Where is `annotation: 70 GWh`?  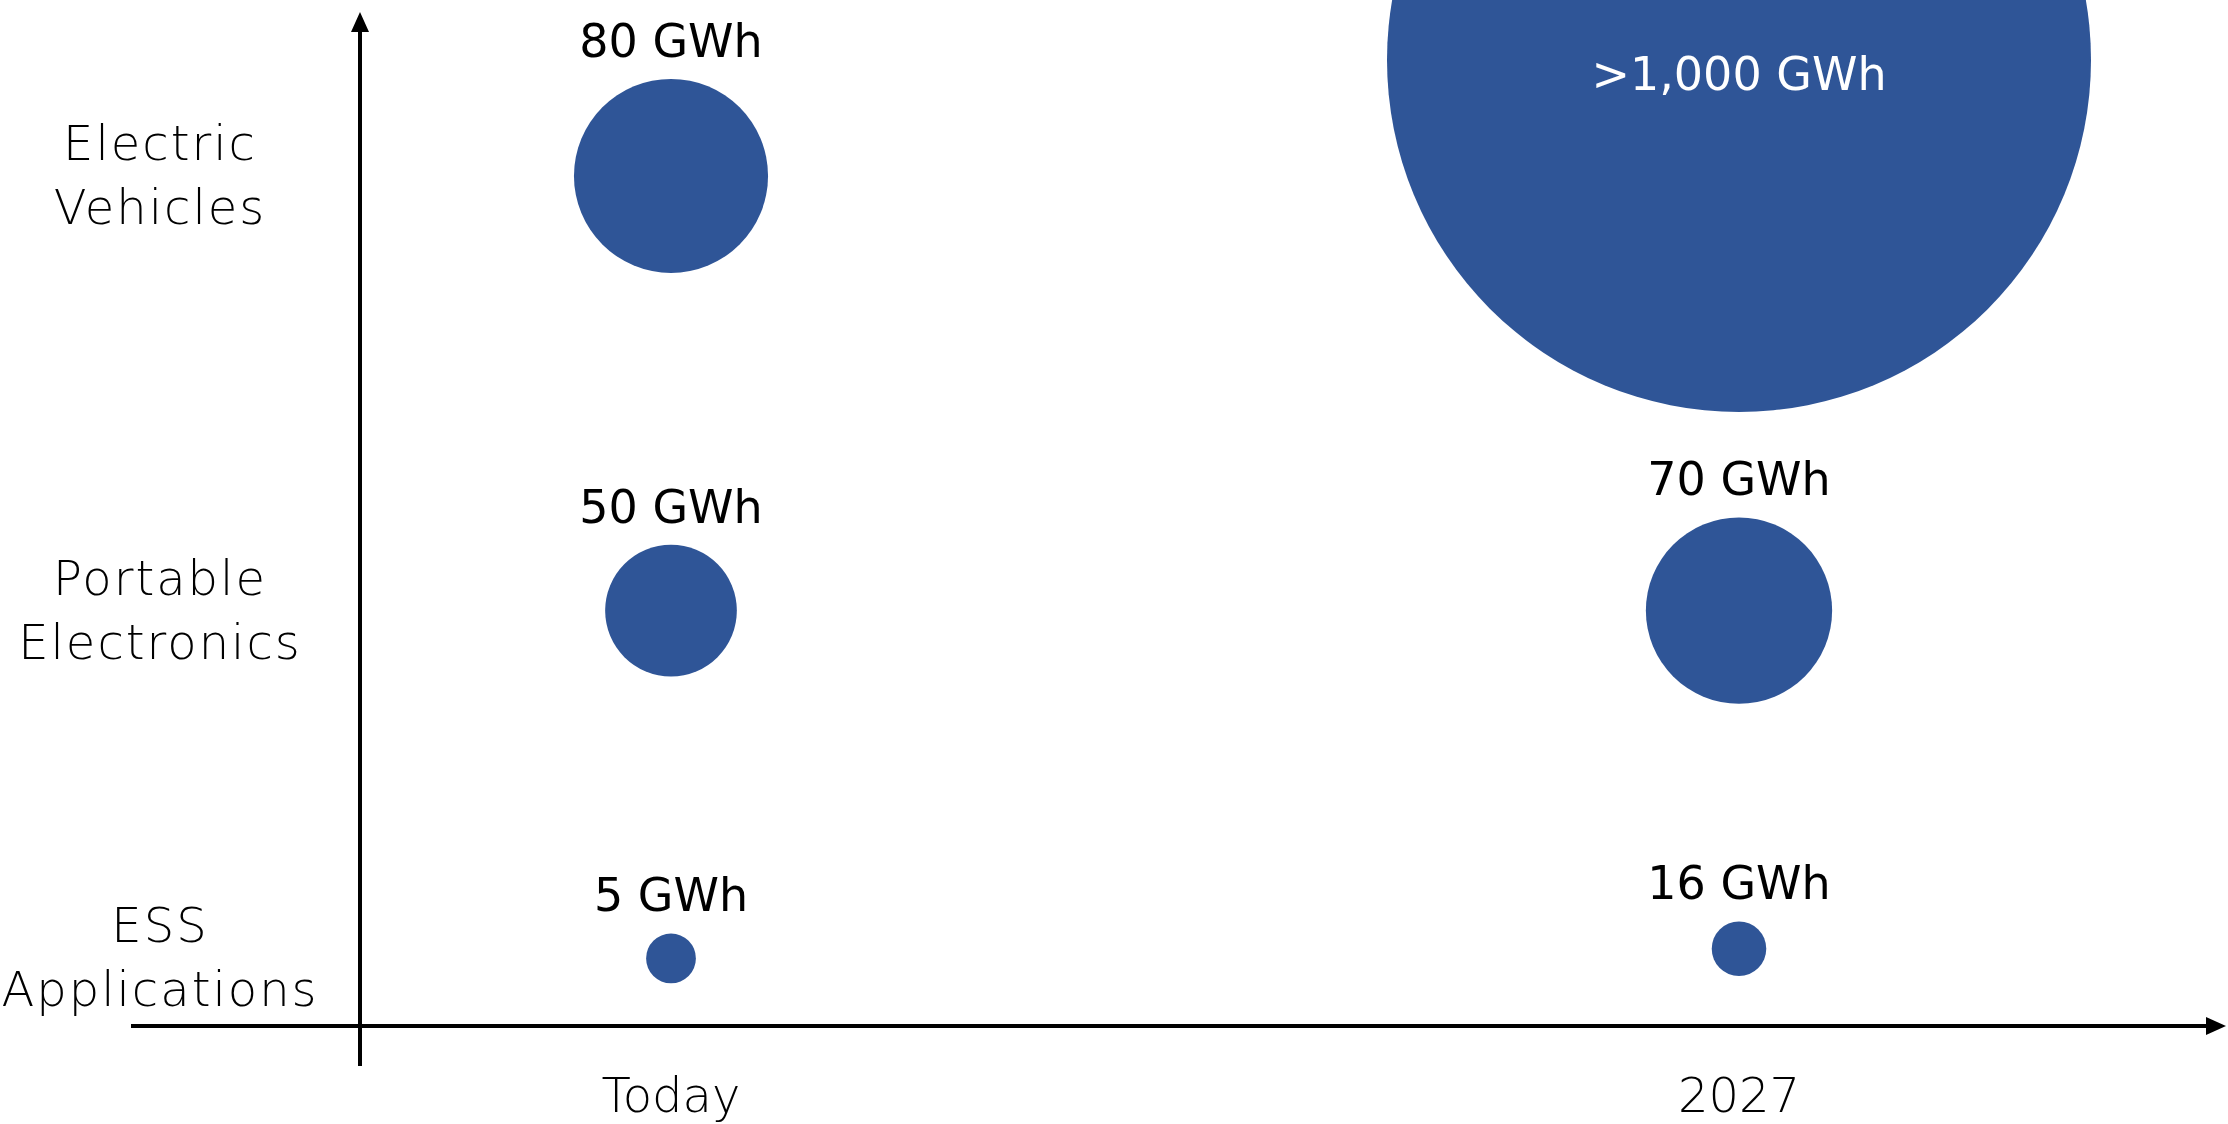
annotation: 70 GWh is located at coordinates (1739, 479).